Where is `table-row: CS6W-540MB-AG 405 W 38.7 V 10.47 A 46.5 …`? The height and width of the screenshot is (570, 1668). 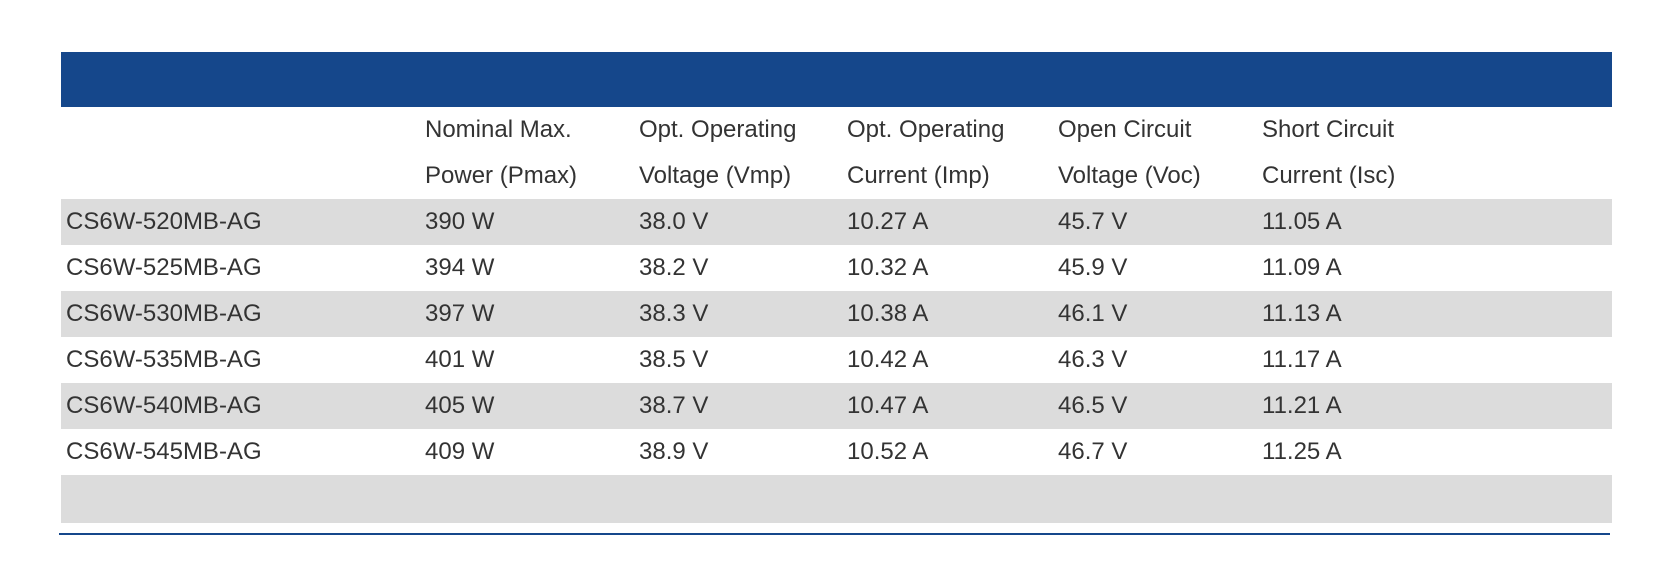 table-row: CS6W-540MB-AG 405 W 38.7 V 10.47 A 46.5 … is located at coordinates (836, 406).